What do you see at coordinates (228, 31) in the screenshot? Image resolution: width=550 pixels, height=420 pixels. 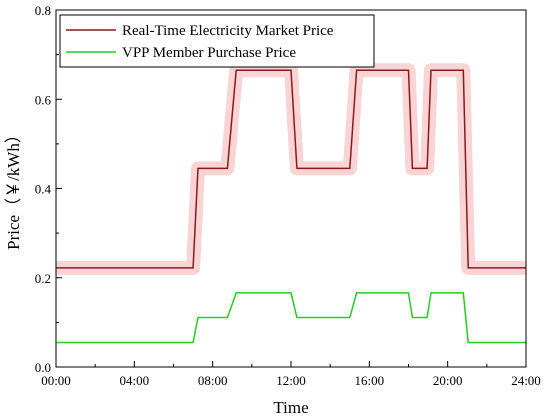 I see `legend-label-market-price: Real-Time Electricity Market Price` at bounding box center [228, 31].